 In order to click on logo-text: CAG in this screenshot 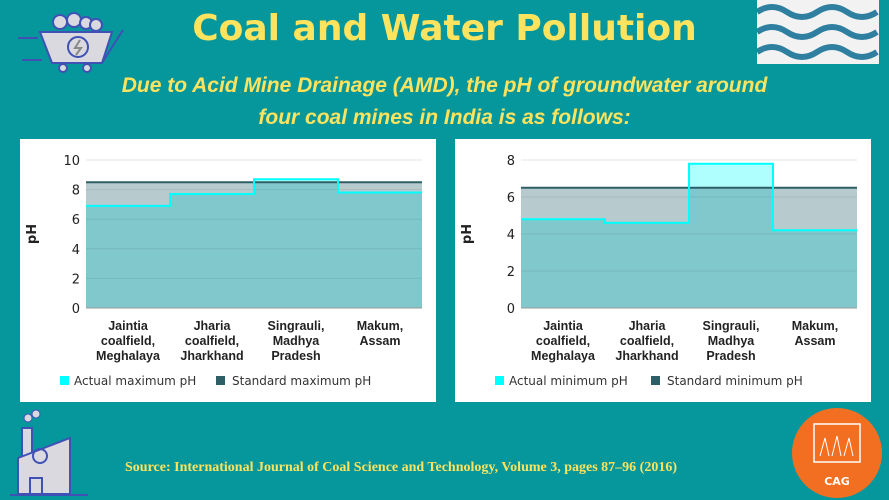, I will do `click(837, 481)`.